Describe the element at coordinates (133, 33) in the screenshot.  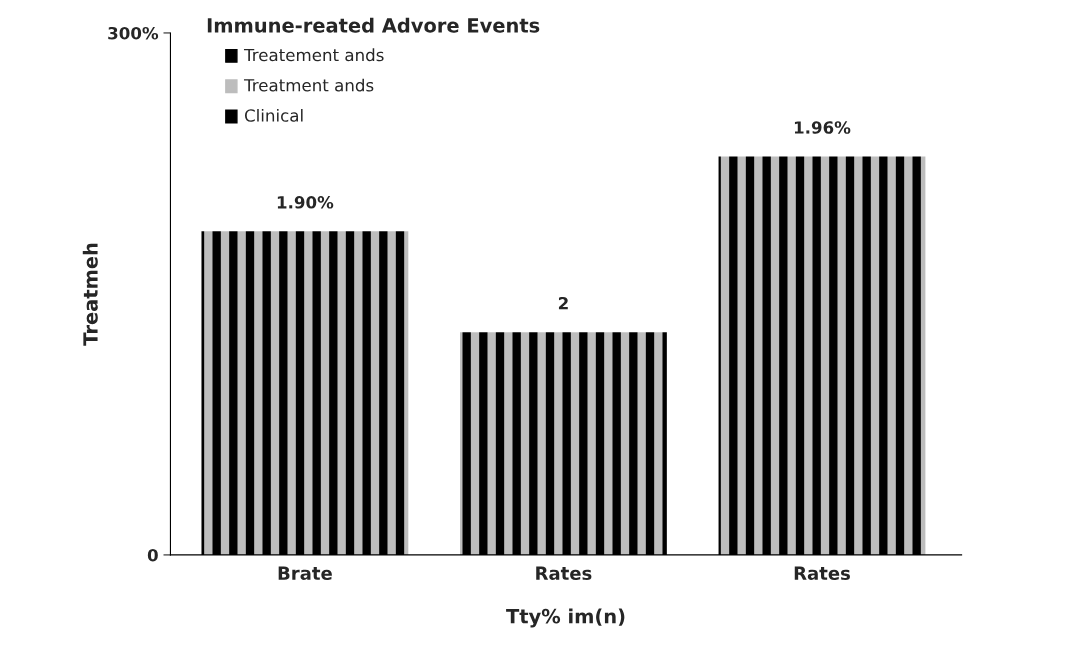
I see `y-tick-label: 300%` at that location.